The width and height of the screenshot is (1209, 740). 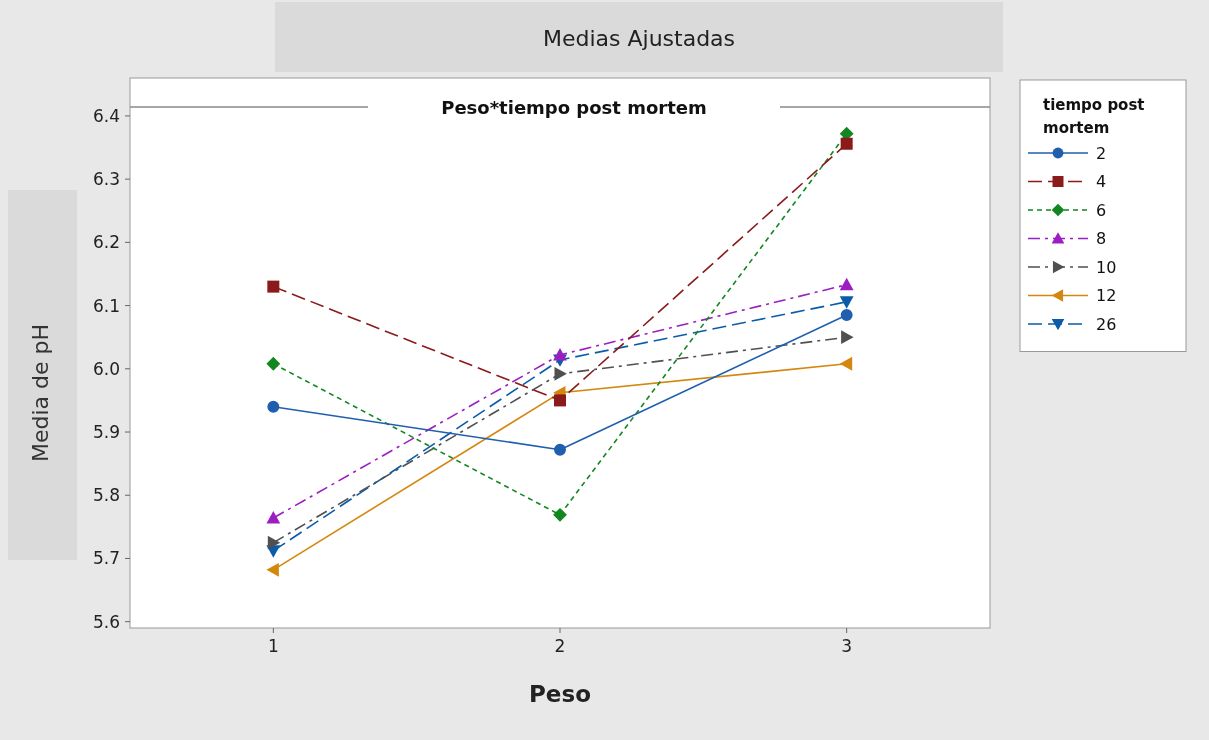 What do you see at coordinates (273, 646) in the screenshot?
I see `x-tick-label: 1` at bounding box center [273, 646].